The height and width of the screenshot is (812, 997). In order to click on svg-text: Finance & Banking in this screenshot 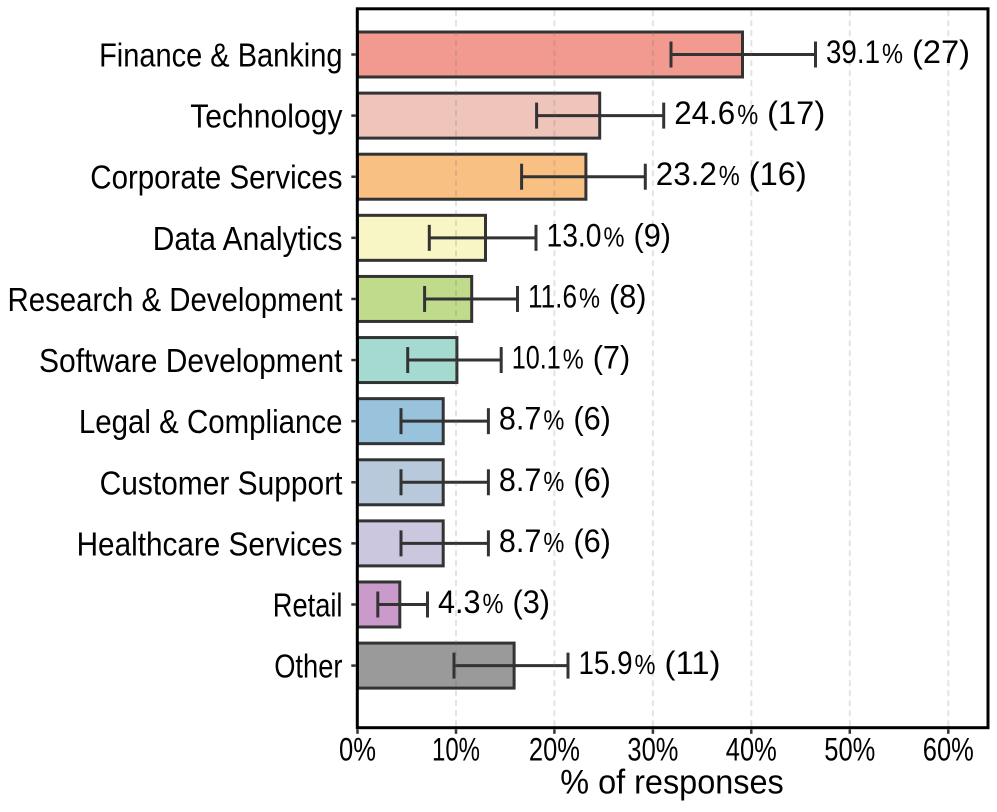, I will do `click(220, 55)`.